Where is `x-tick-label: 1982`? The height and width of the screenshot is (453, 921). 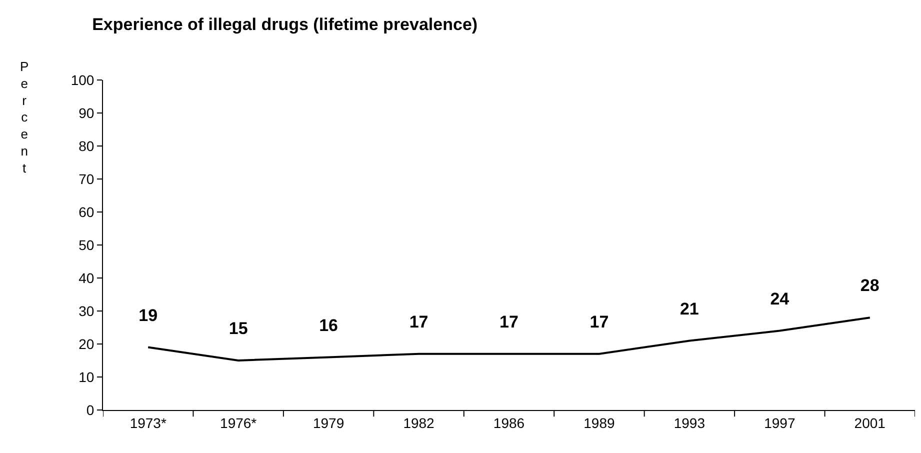 x-tick-label: 1982 is located at coordinates (419, 422).